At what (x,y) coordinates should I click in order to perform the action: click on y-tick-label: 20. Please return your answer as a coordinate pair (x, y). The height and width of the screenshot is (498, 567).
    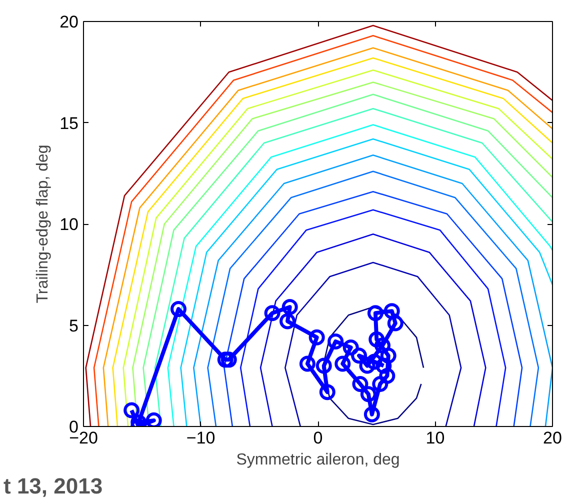
    Looking at the image, I should click on (69, 22).